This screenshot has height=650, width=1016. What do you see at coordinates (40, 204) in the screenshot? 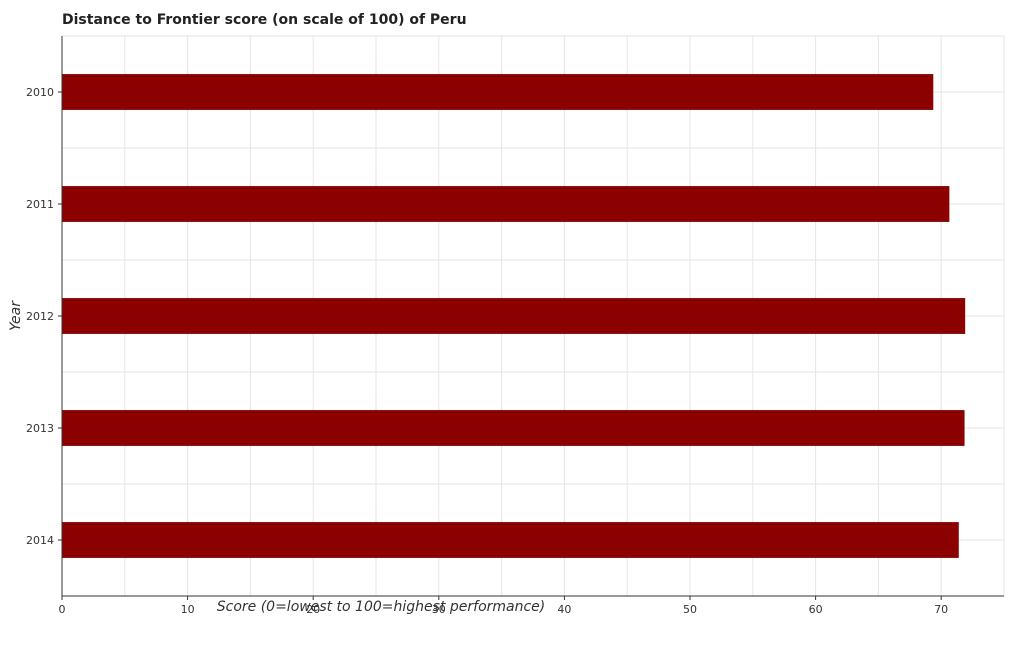
I see `y-tick-label: 2011` at bounding box center [40, 204].